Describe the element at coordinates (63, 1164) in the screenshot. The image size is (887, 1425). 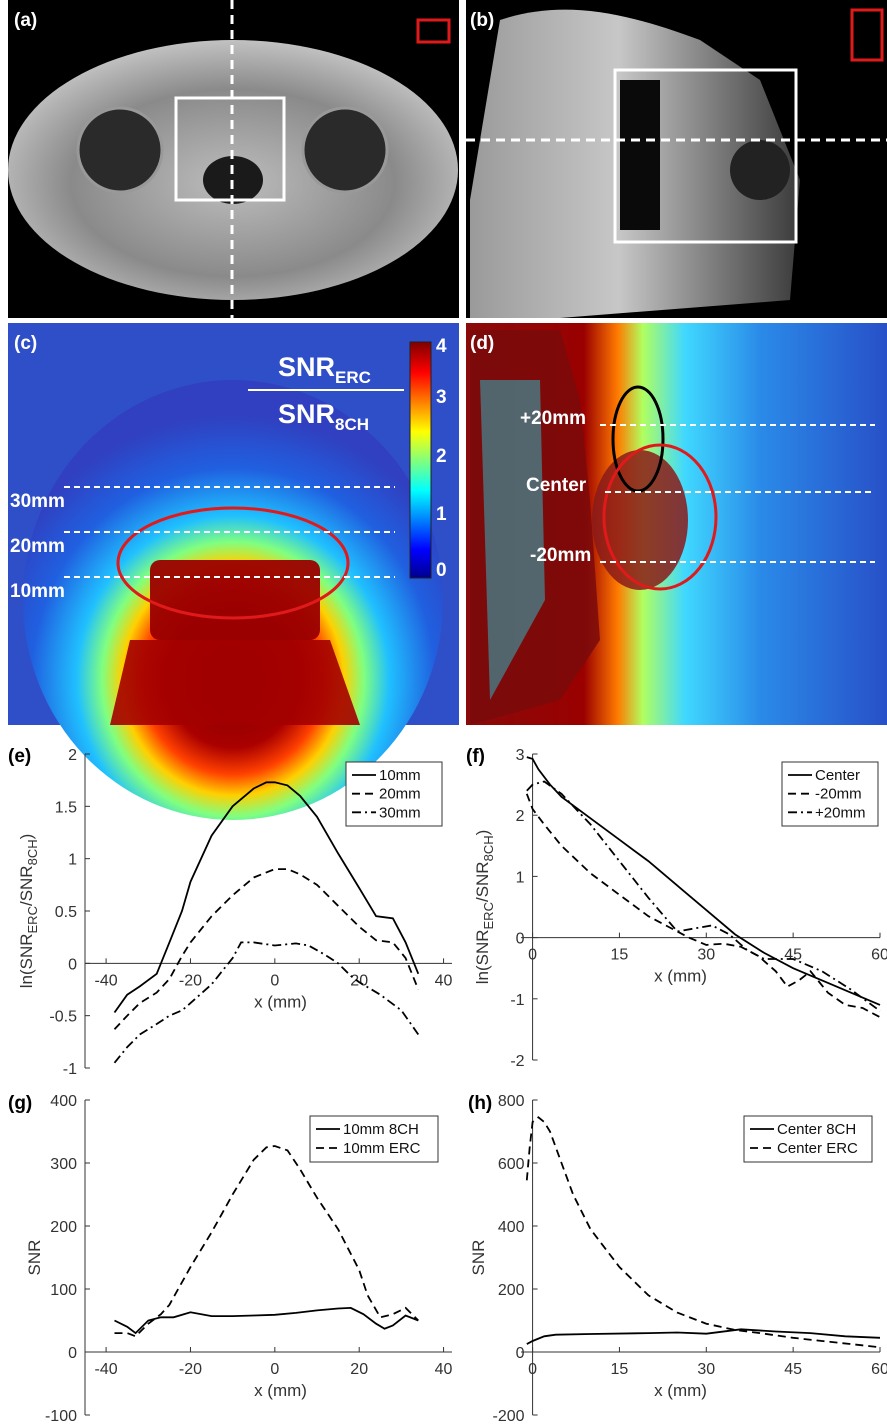
I see `y-tick-label: 300` at that location.